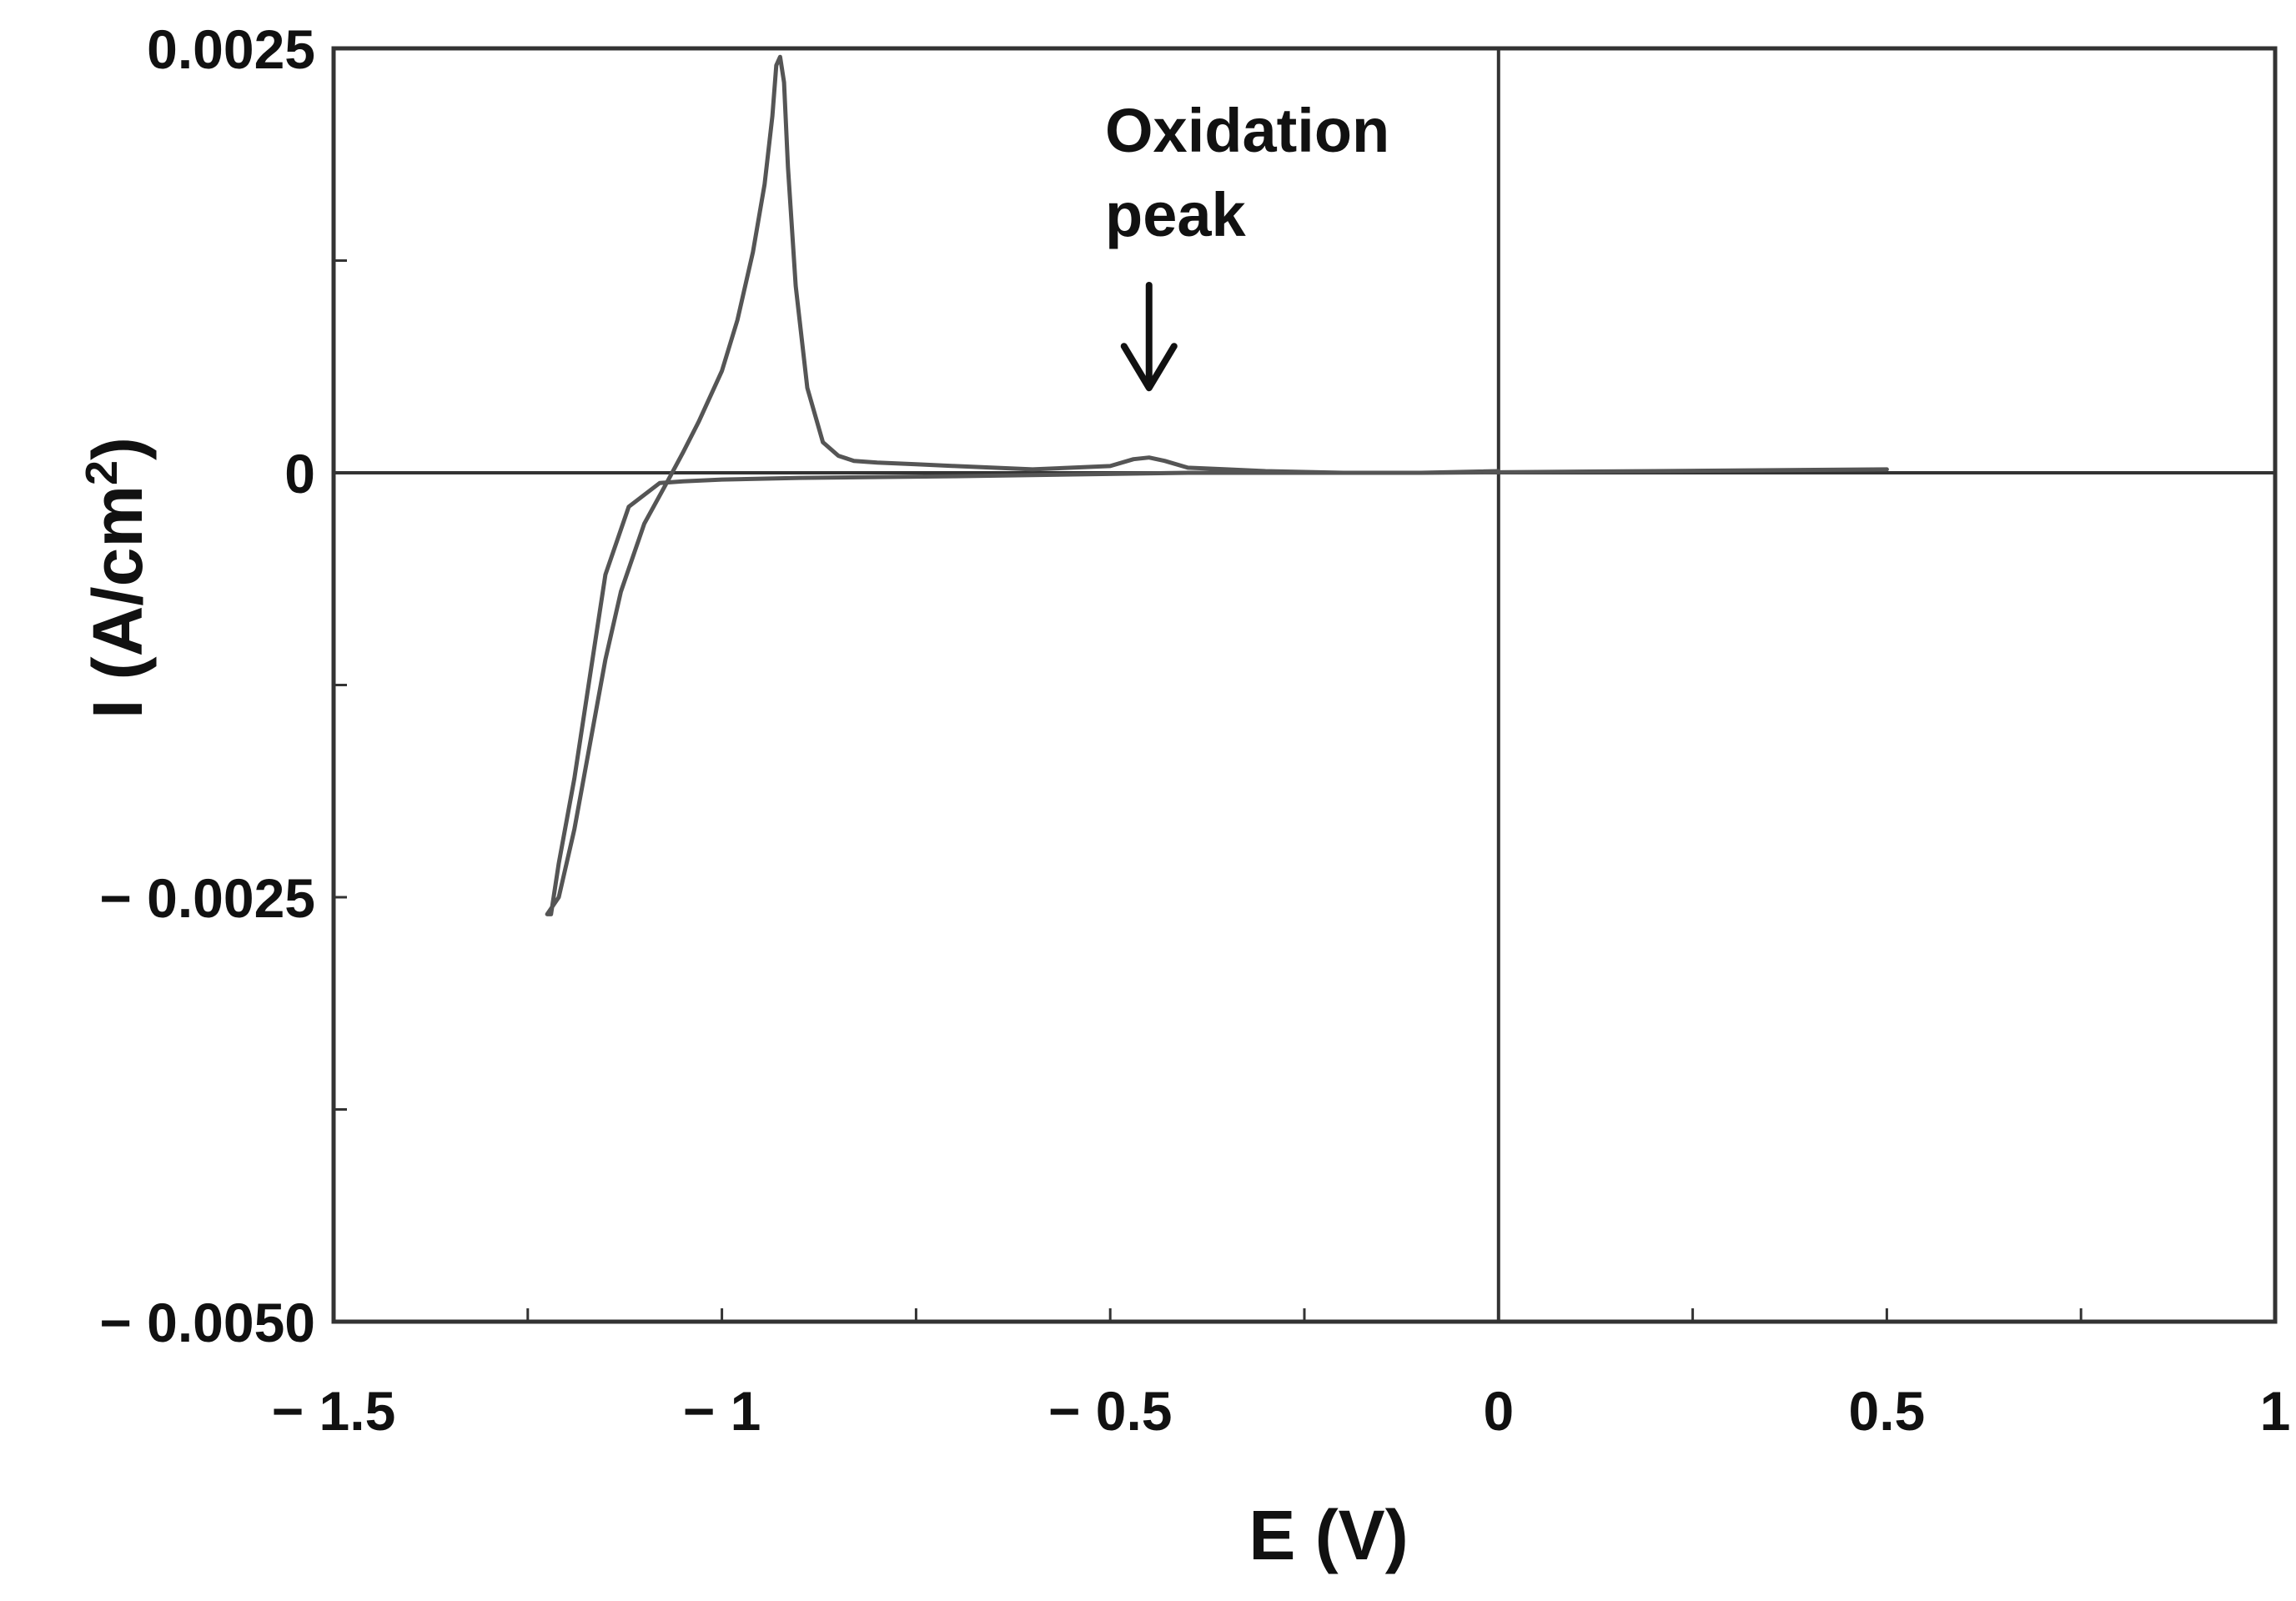 This screenshot has height=1601, width=2296. What do you see at coordinates (231, 49) in the screenshot?
I see `y-tick-label: 0.0025` at bounding box center [231, 49].